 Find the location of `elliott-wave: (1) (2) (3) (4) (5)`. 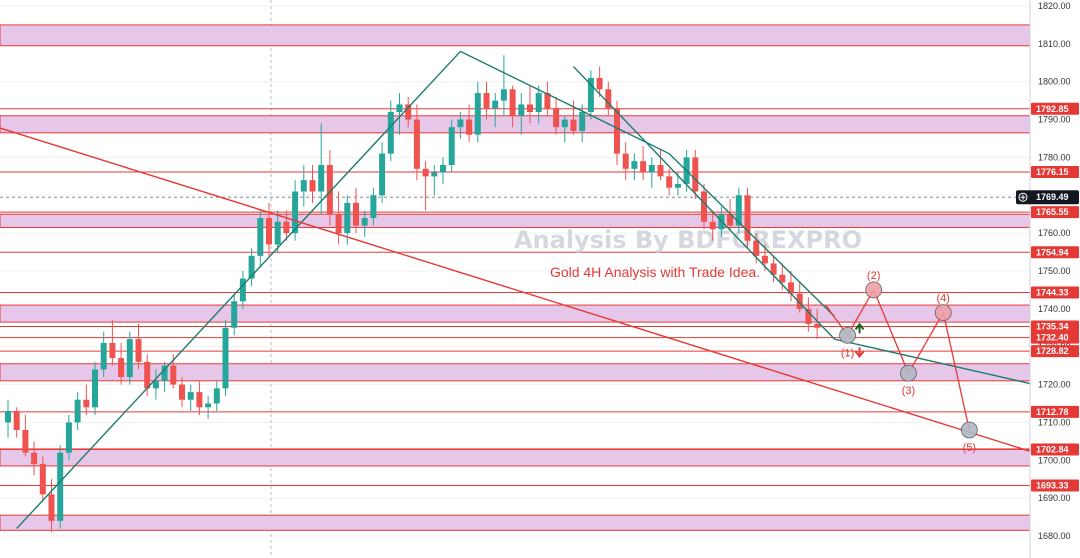

elliott-wave: (1) (2) (3) (4) (5) is located at coordinates (901, 362).